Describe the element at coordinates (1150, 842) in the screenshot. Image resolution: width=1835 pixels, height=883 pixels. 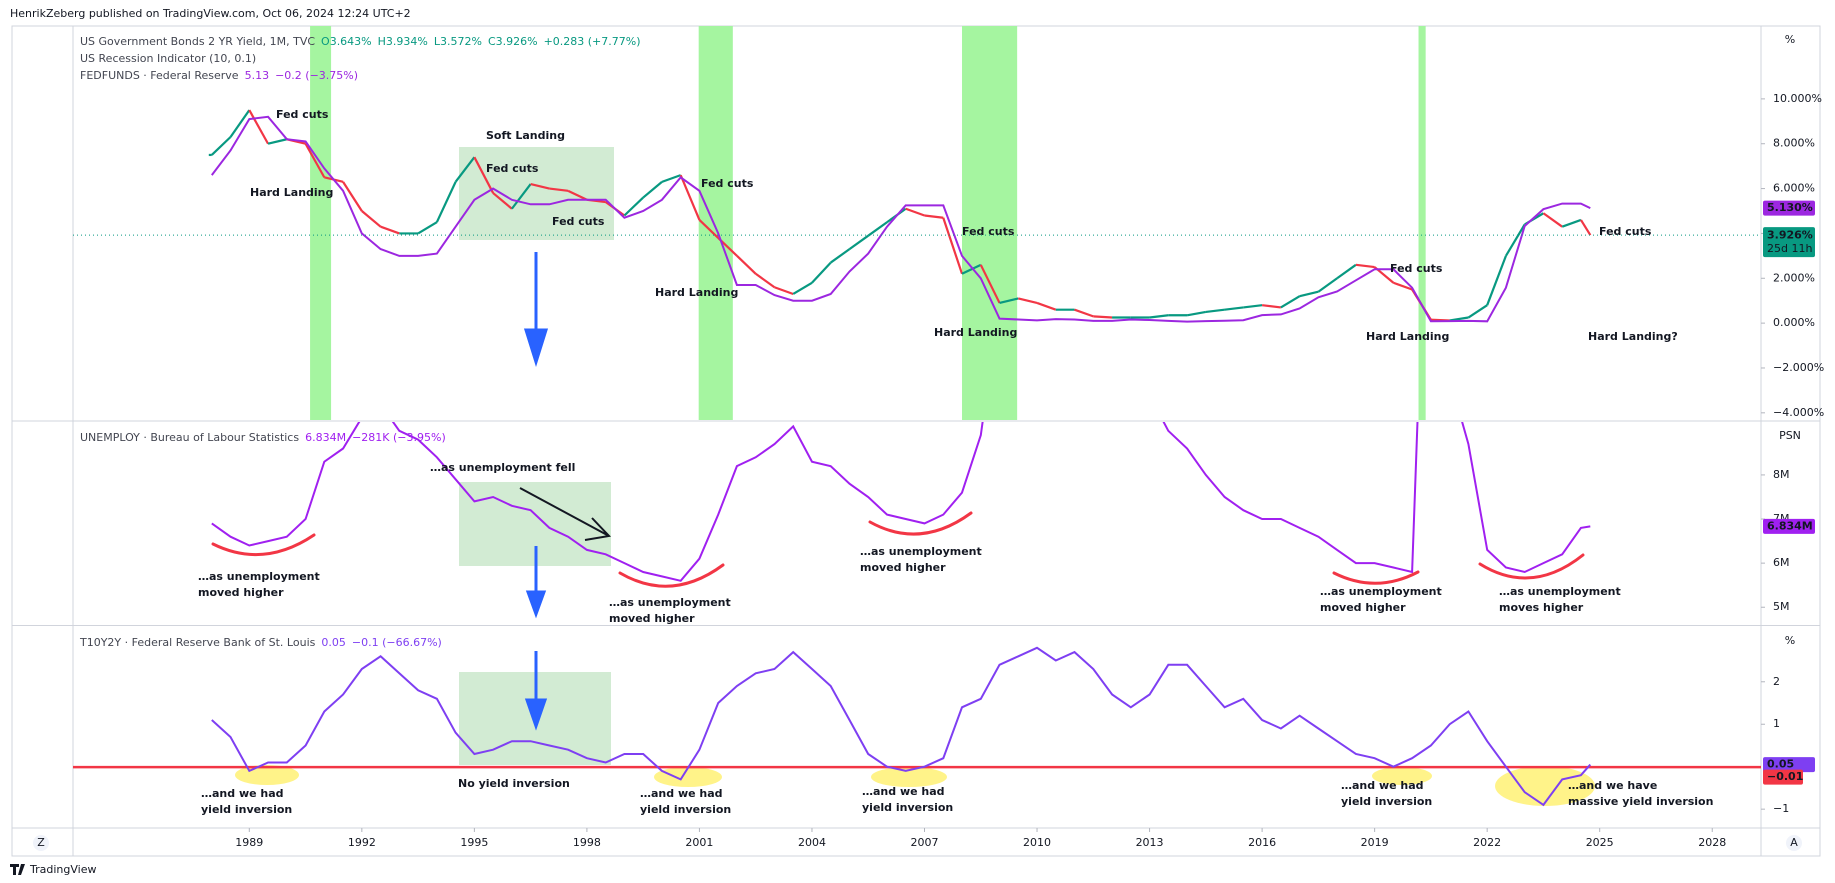
I see `x-tick-label: 2013` at that location.